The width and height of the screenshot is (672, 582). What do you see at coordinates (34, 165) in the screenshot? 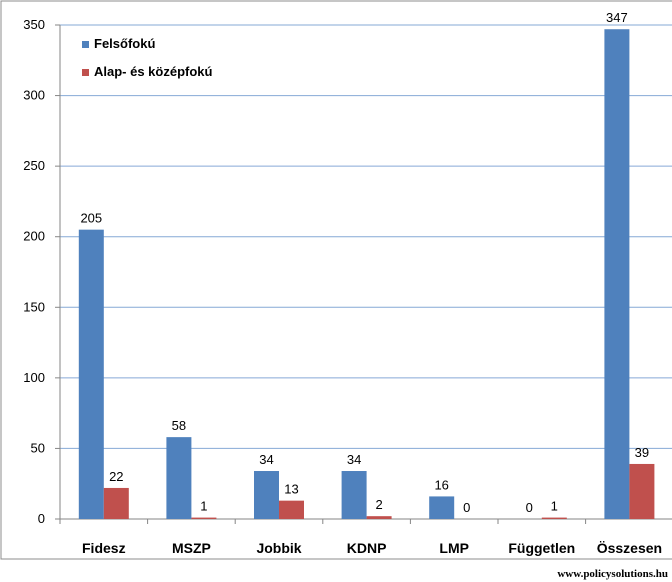
I see `y-tick-label: 250` at bounding box center [34, 165].